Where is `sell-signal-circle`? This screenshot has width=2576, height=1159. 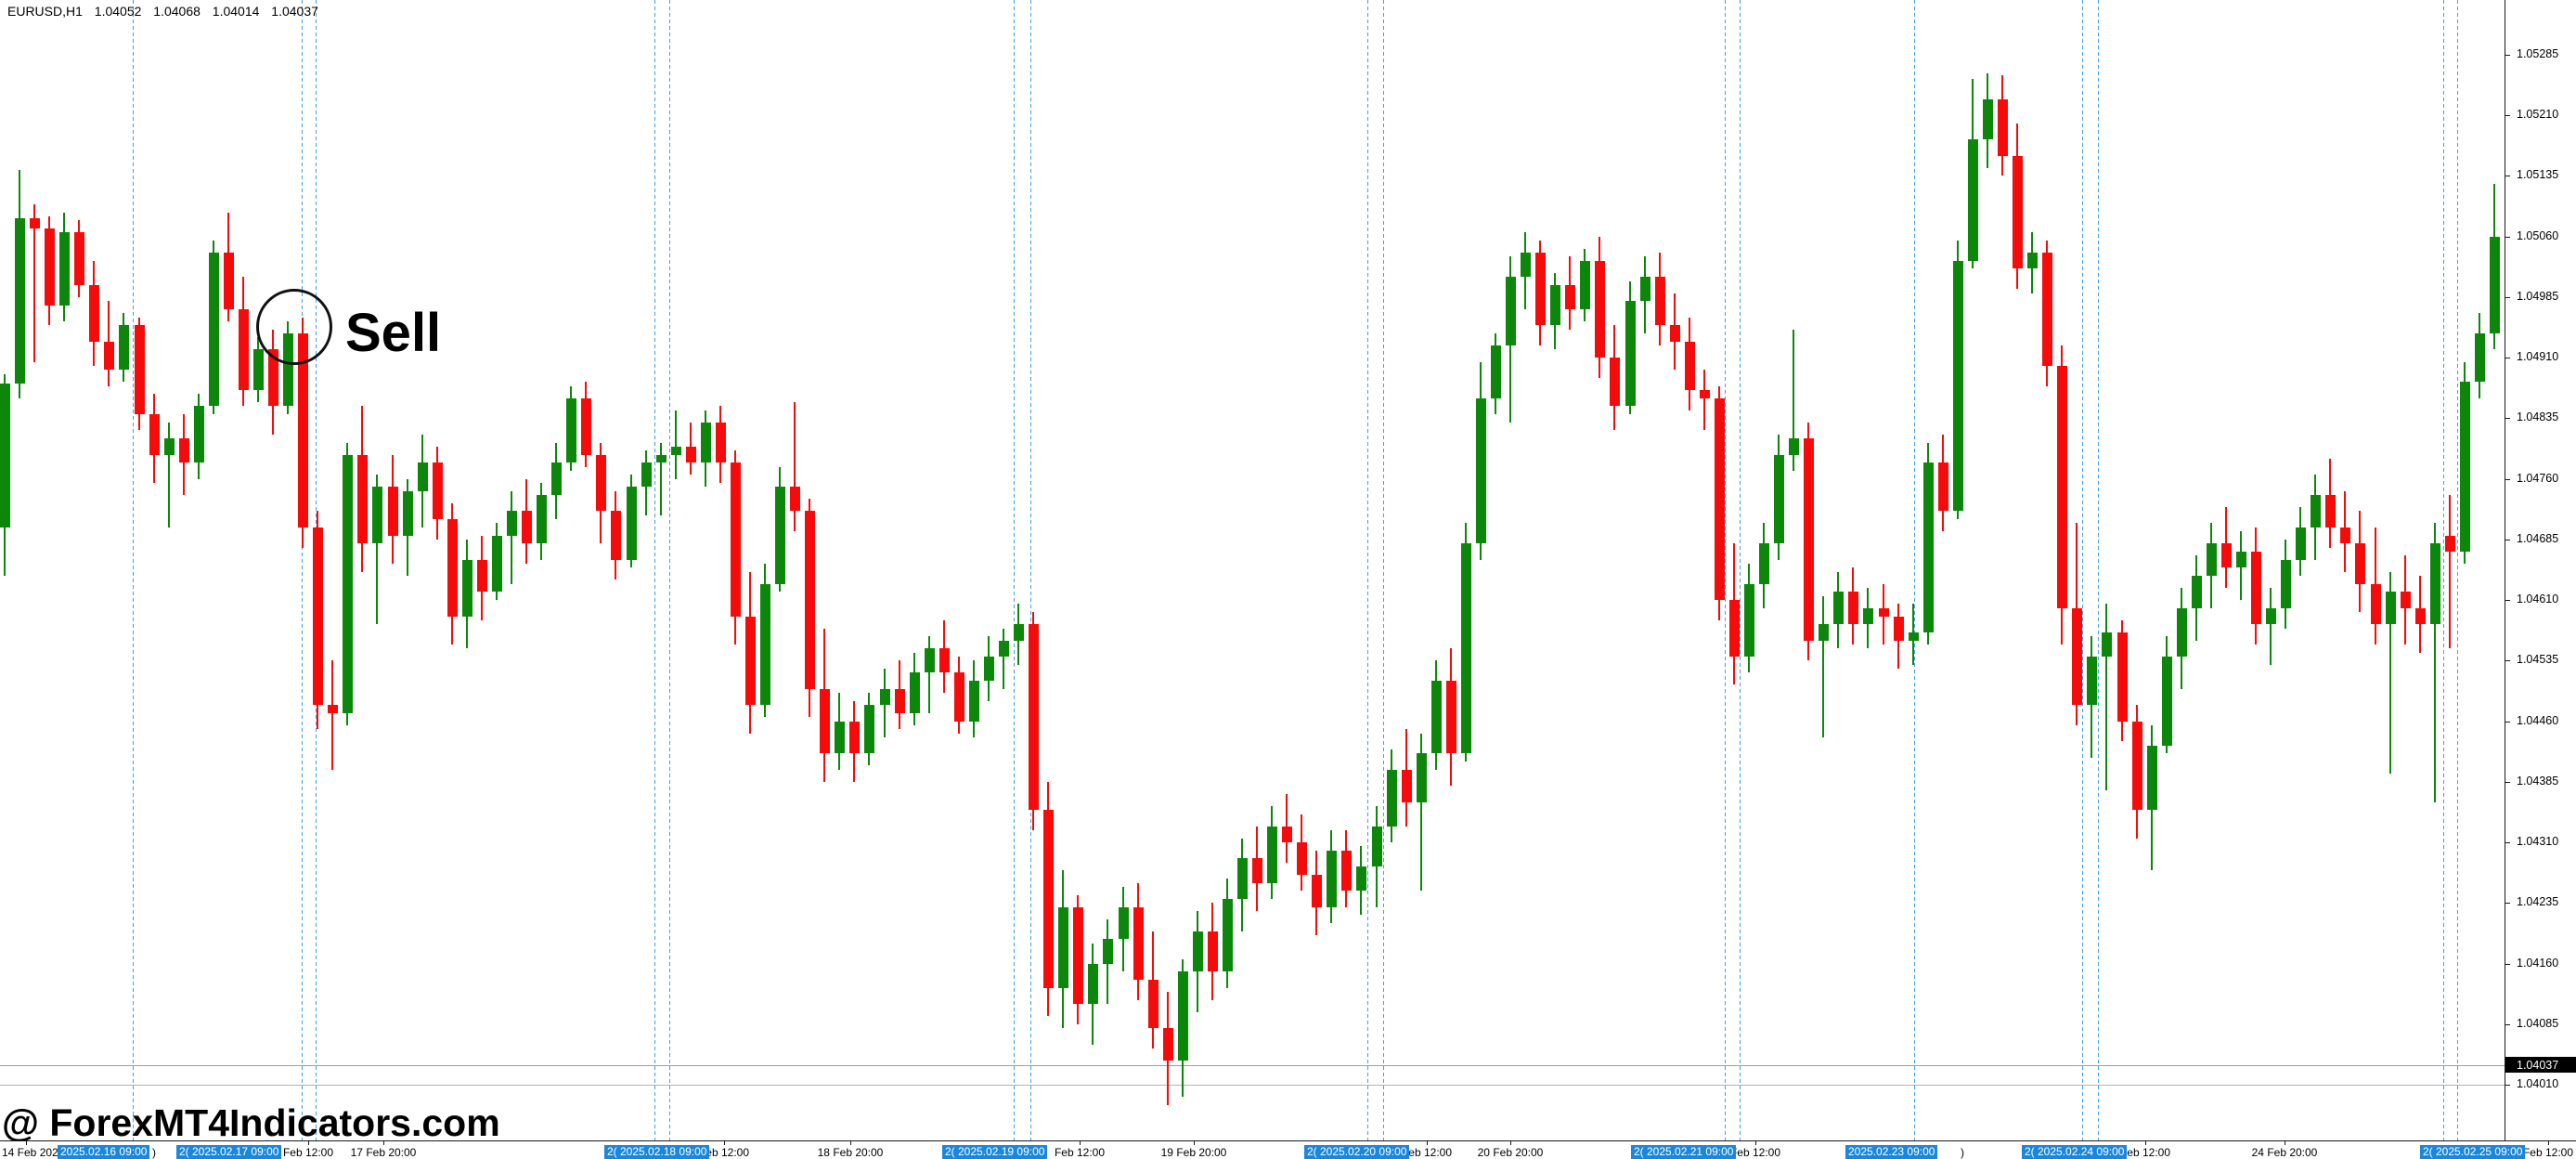 sell-signal-circle is located at coordinates (294, 327).